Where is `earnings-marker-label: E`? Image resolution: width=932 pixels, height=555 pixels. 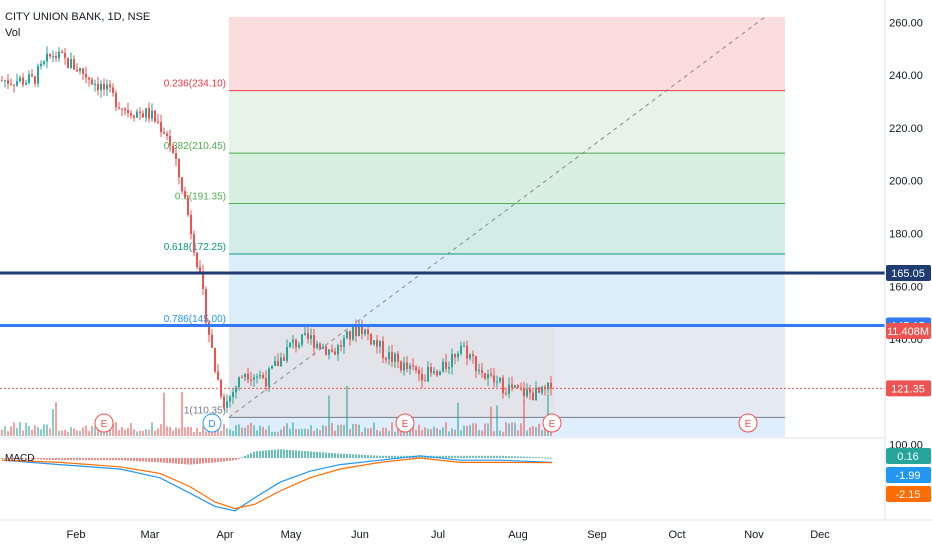
earnings-marker-label: E is located at coordinates (104, 424).